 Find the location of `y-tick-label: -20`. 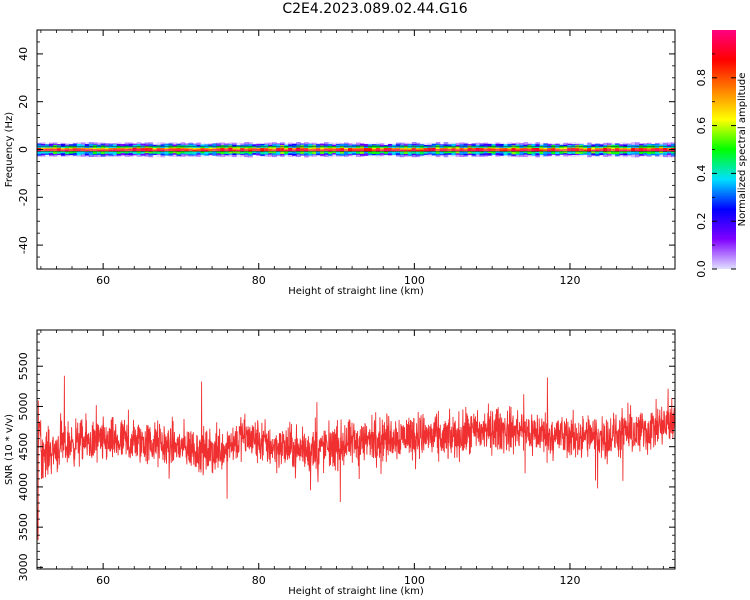

y-tick-label: -20 is located at coordinates (23, 197).